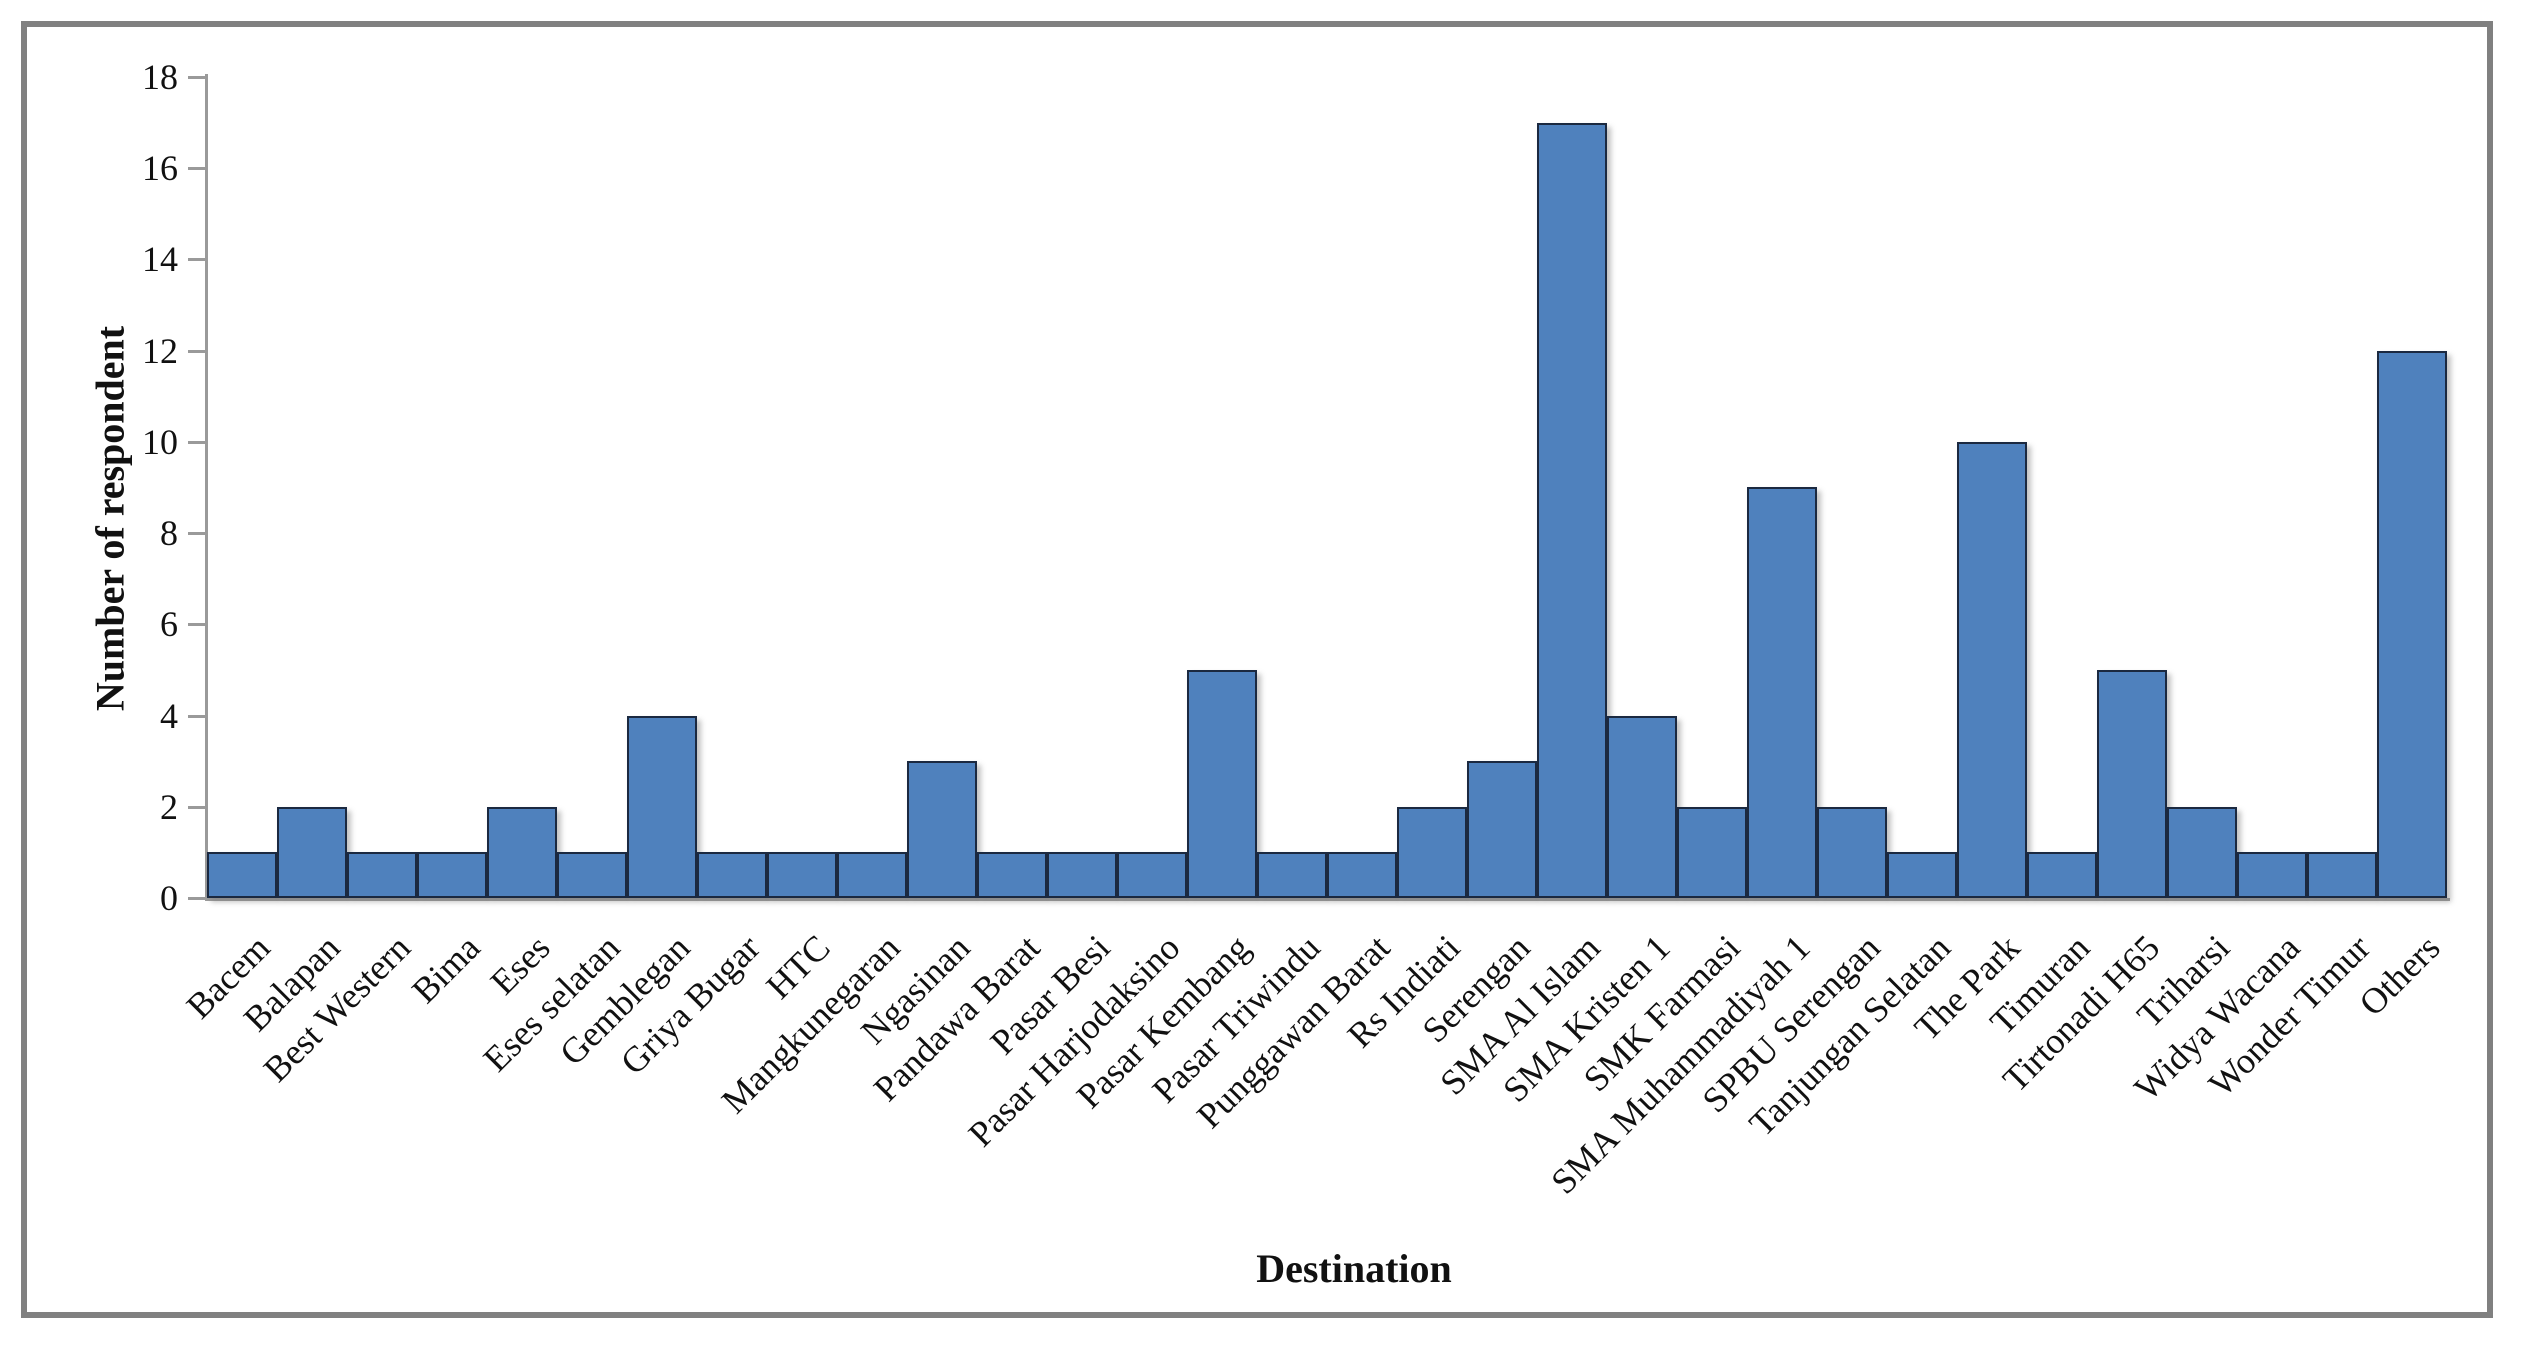 This screenshot has height=1347, width=2526. I want to click on y-axis-line, so click(206, 487).